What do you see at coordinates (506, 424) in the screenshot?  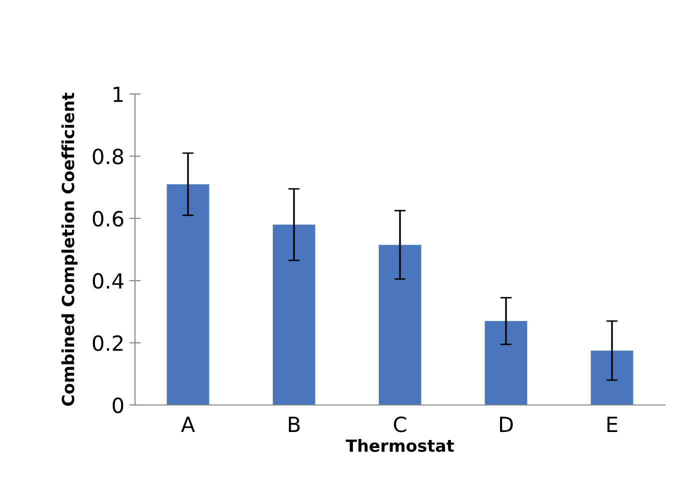 I see `x-tick-label: D` at bounding box center [506, 424].